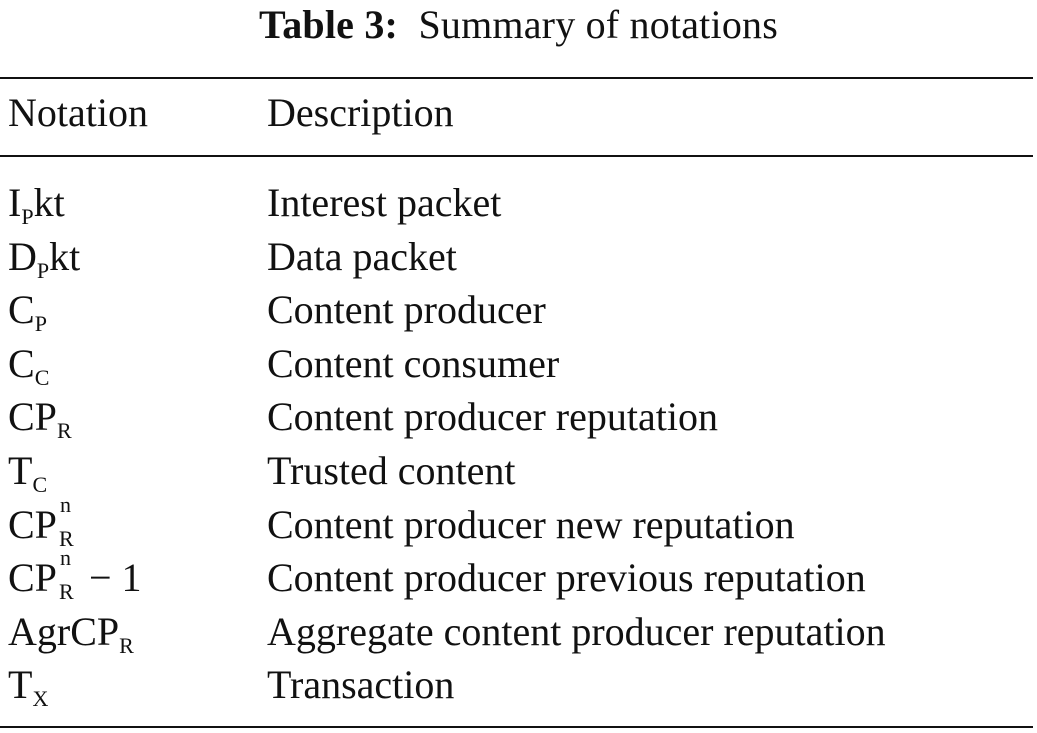 The width and height of the screenshot is (1037, 733). Describe the element at coordinates (406, 310) in the screenshot. I see `description-cell: Content producer` at that location.